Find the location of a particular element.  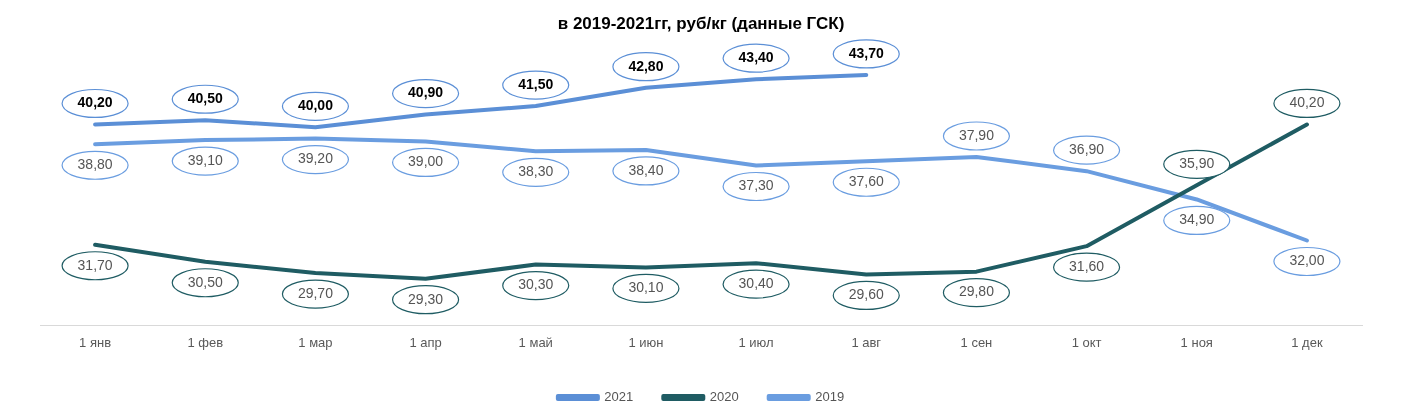

data-label: 40,00 is located at coordinates (315, 105).